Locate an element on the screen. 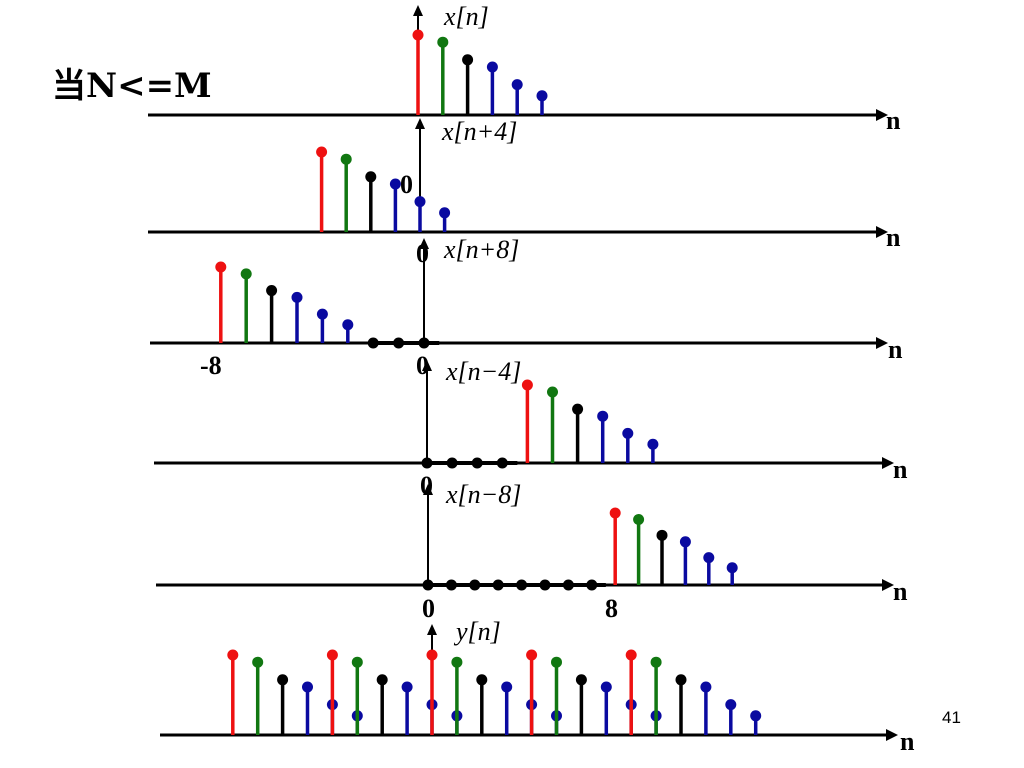 The height and width of the screenshot is (768, 1024). panel-x-n-plus-8-tick-label: -8 is located at coordinates (211, 365).